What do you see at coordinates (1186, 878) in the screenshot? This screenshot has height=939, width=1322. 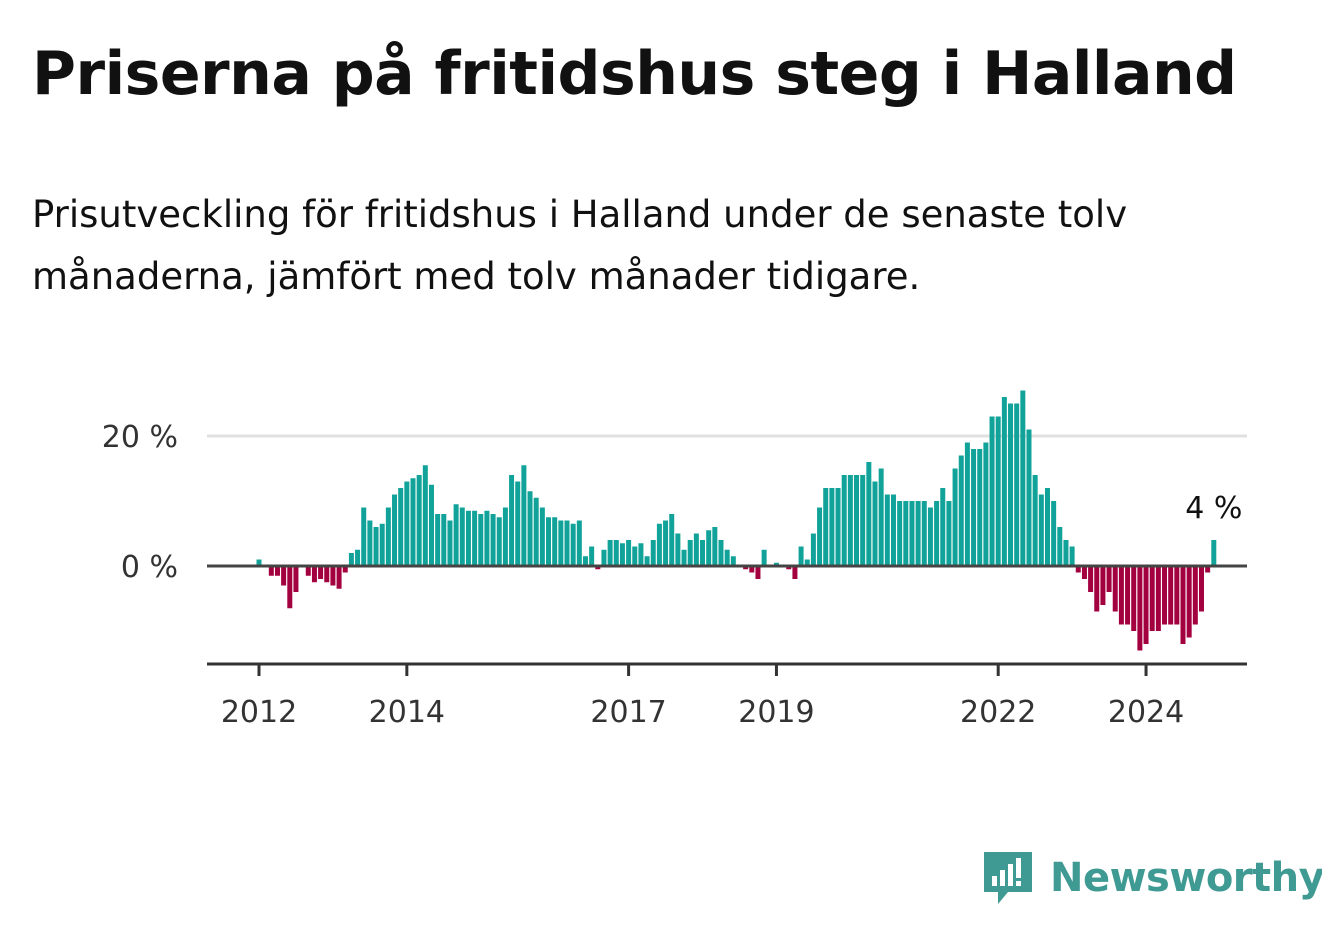 I see `newsworthy-logo-text: Newsworthy` at bounding box center [1186, 878].